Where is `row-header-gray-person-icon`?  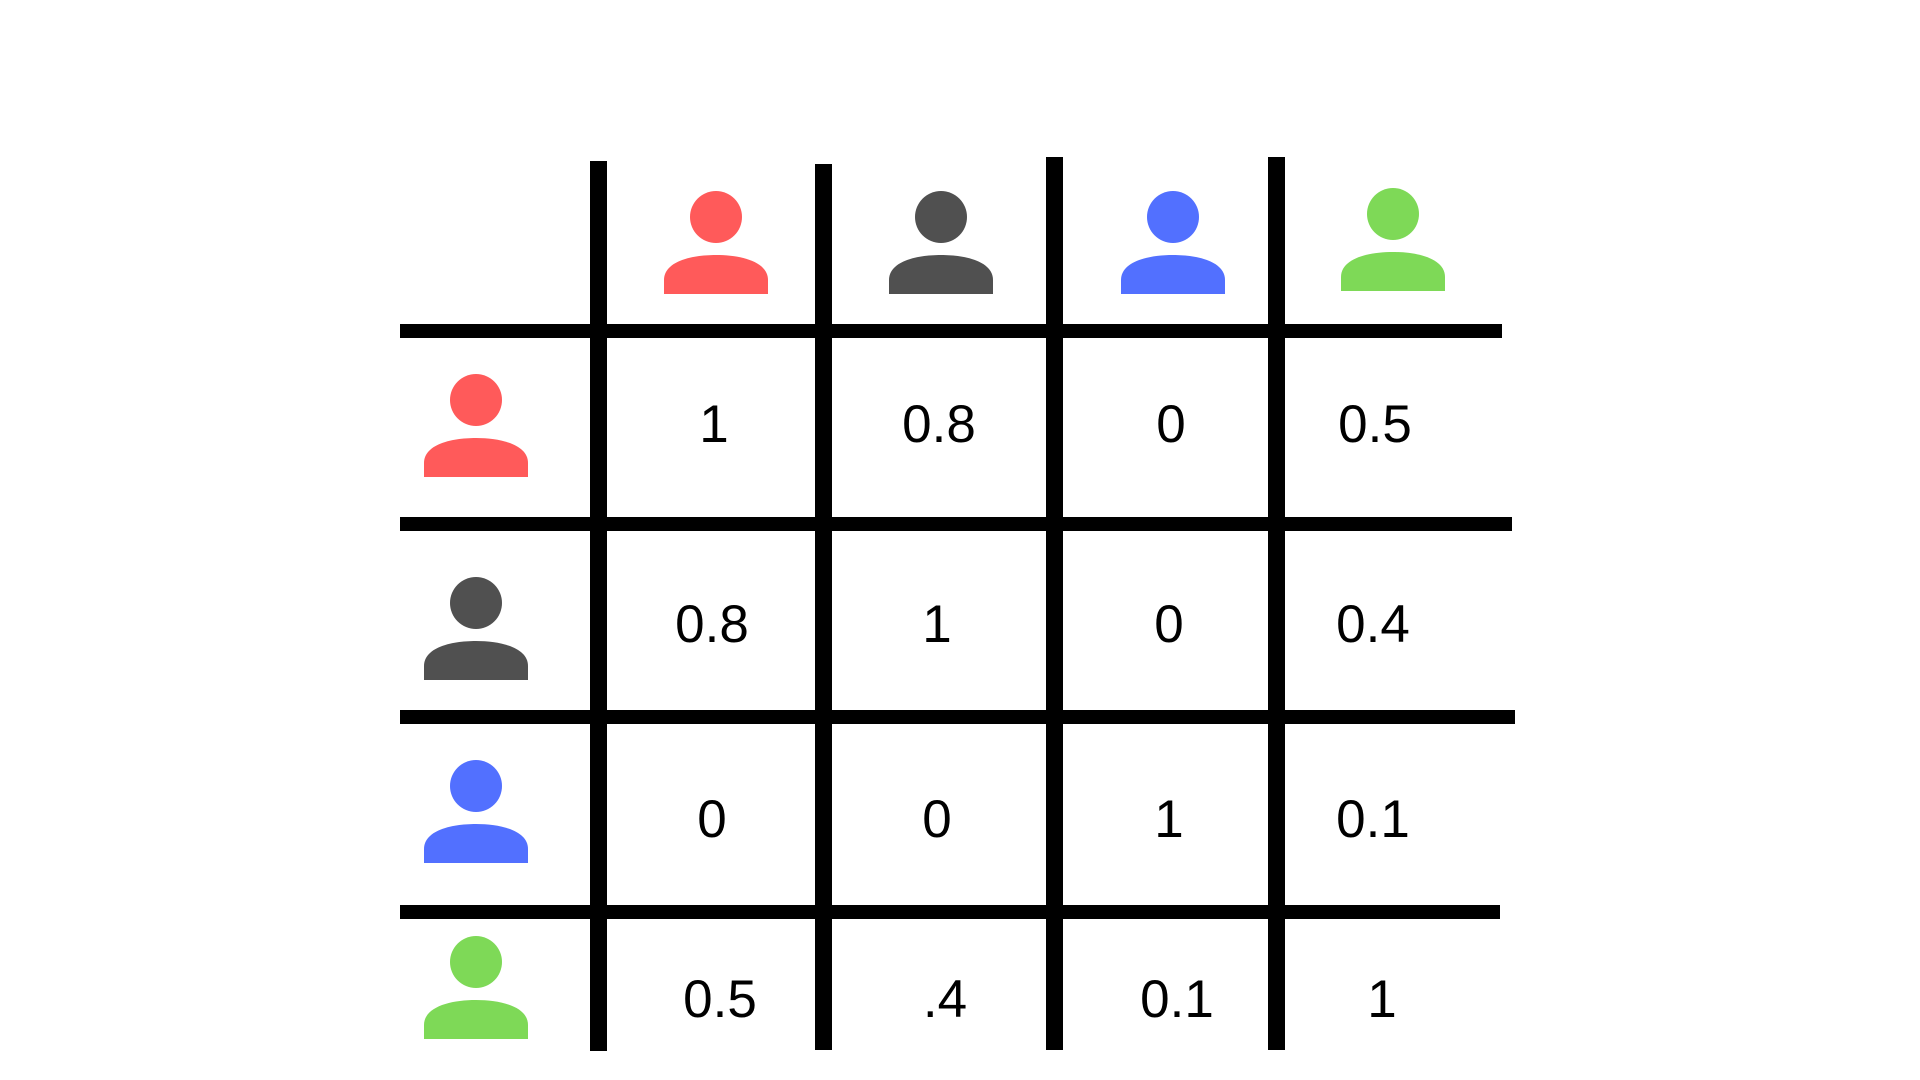 row-header-gray-person-icon is located at coordinates (476, 628).